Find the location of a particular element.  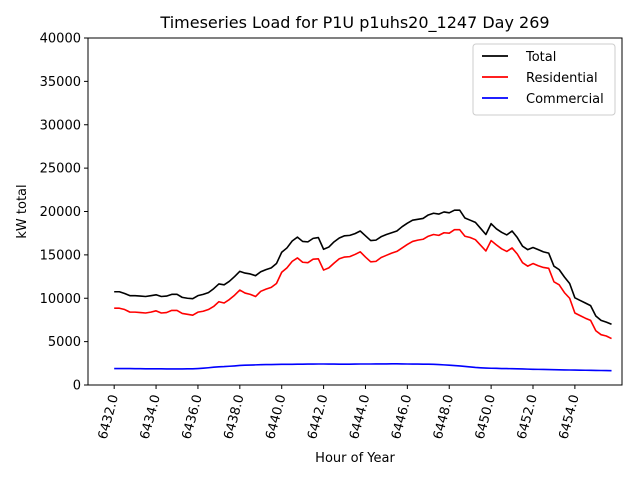

y-tick-label: 25000 is located at coordinates (60, 169).